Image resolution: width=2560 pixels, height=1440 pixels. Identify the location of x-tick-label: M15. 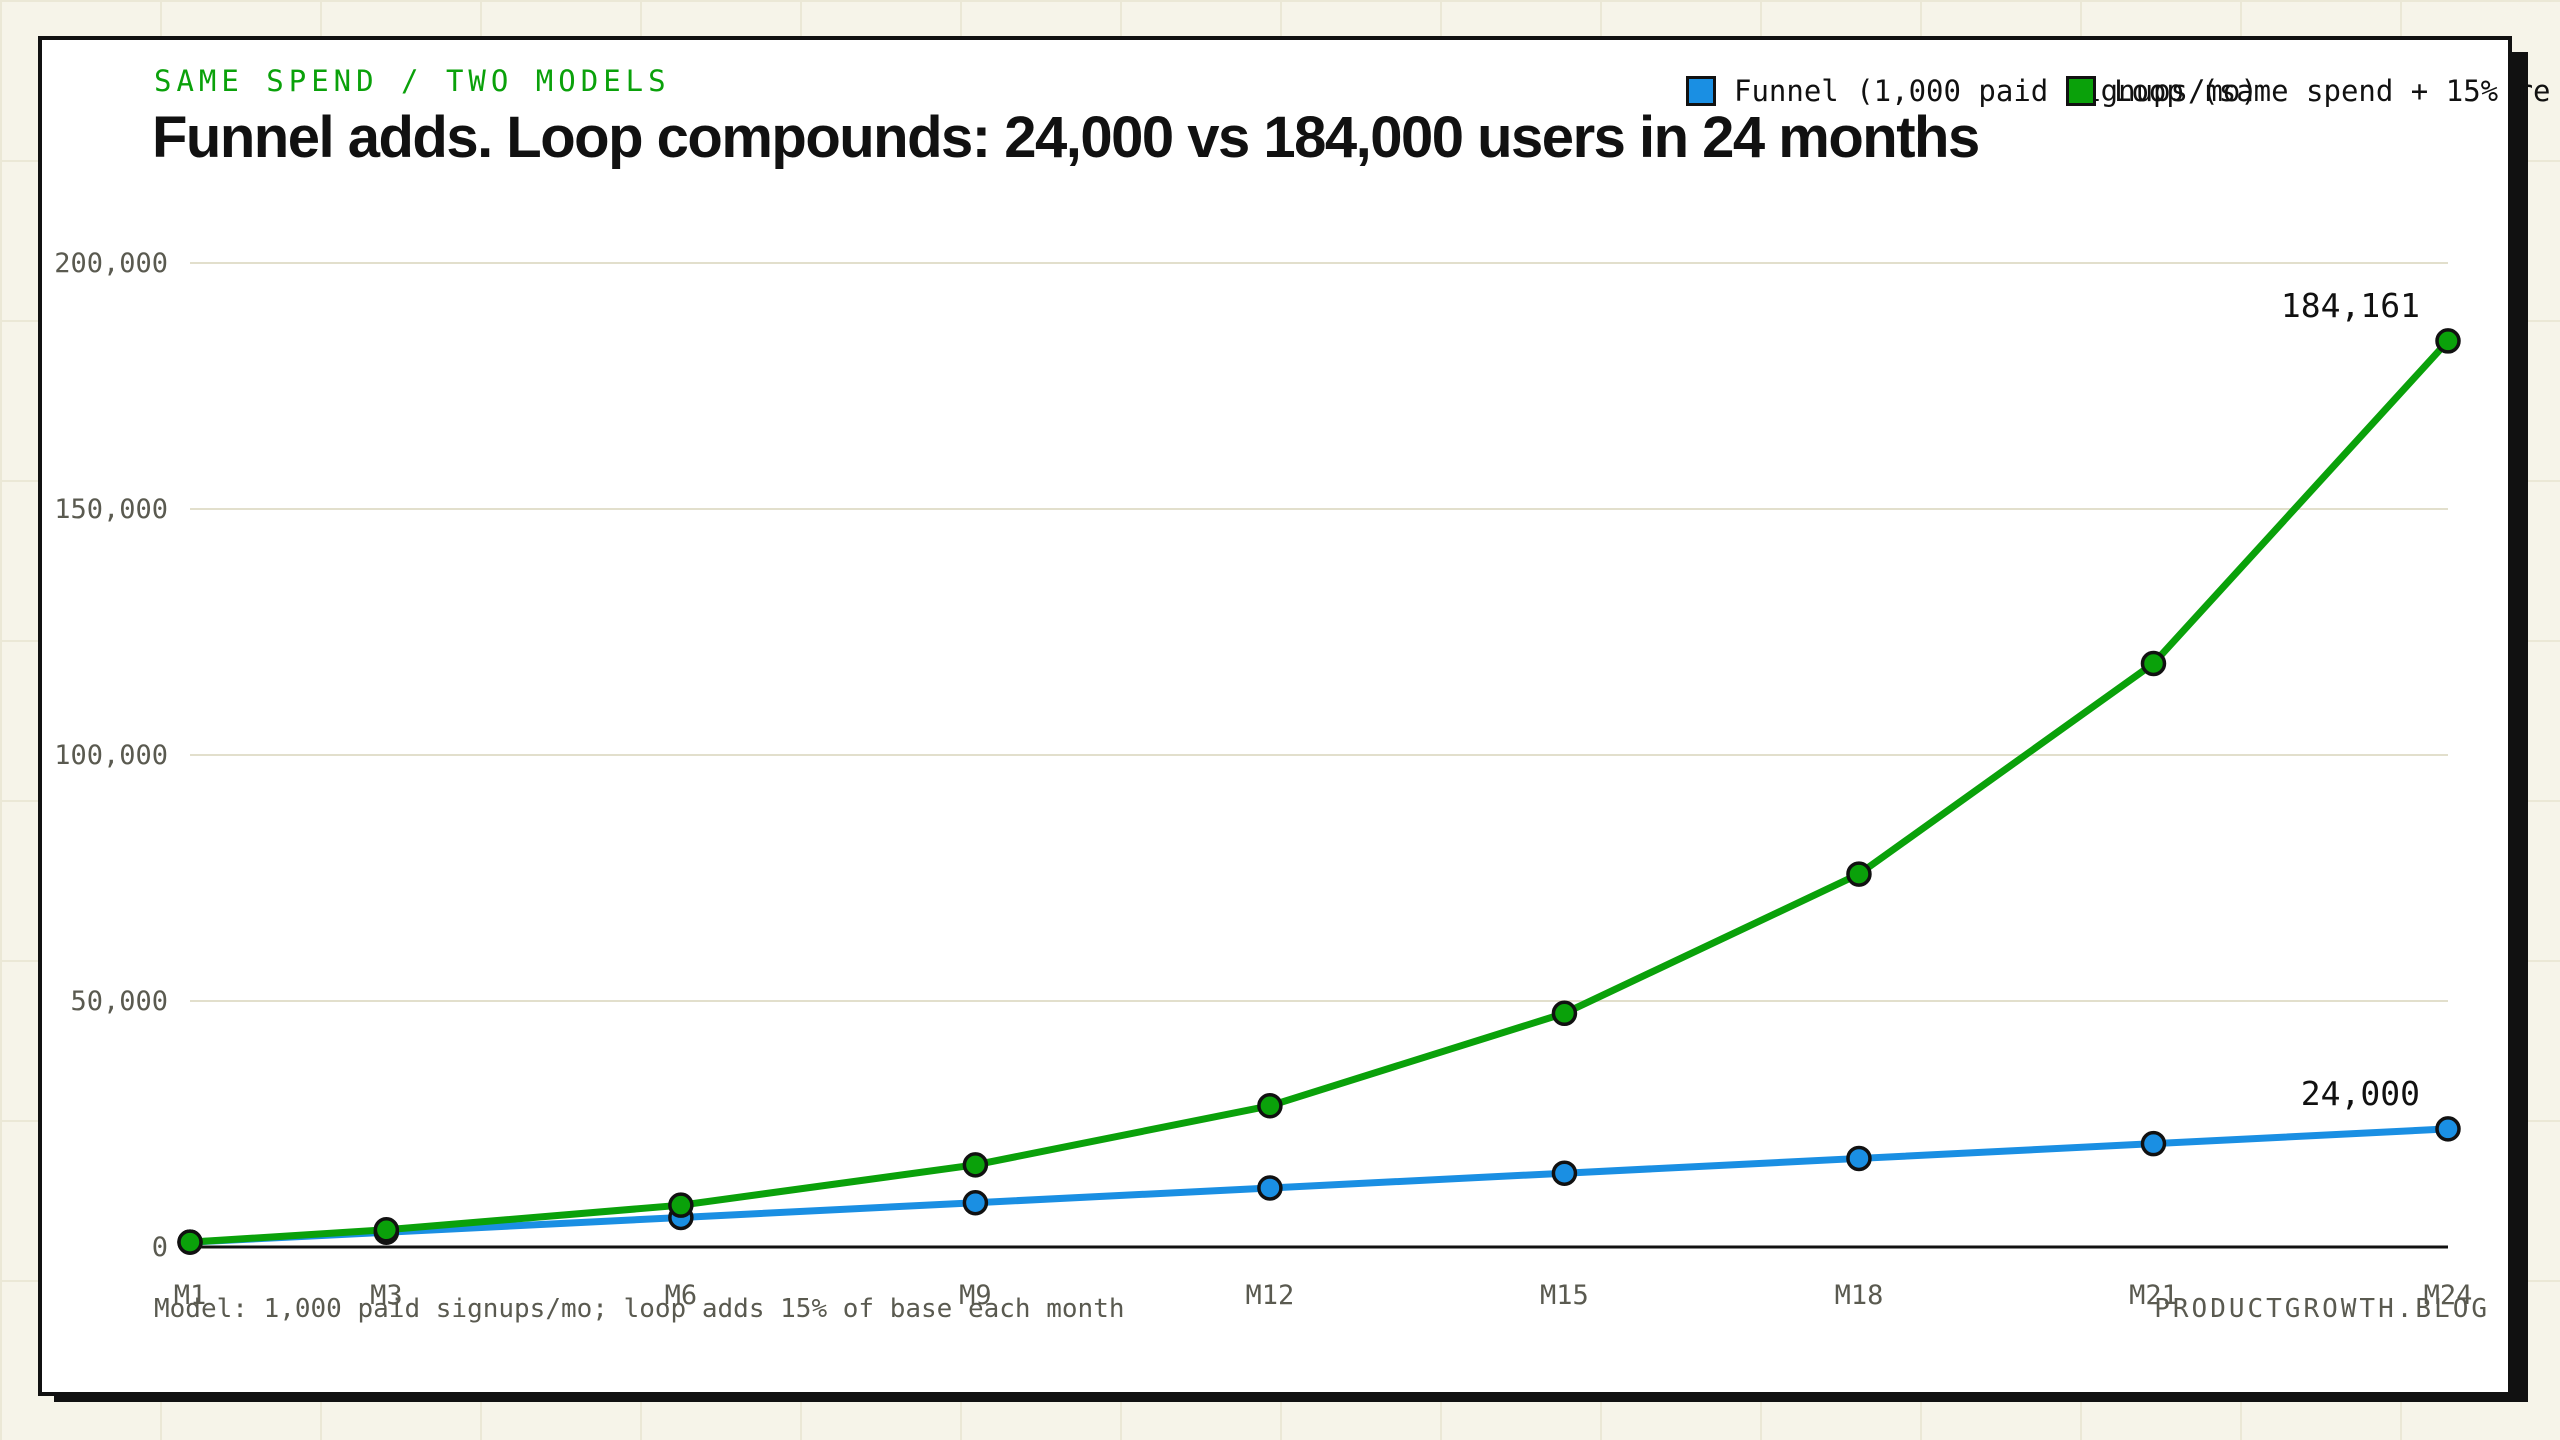
(1564, 1295).